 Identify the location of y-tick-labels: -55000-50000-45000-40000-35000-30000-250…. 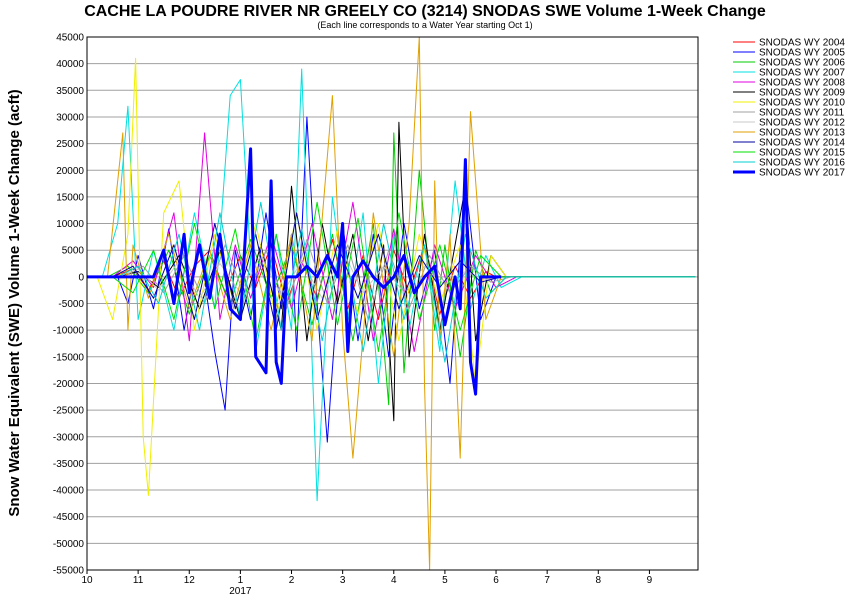
(69, 305).